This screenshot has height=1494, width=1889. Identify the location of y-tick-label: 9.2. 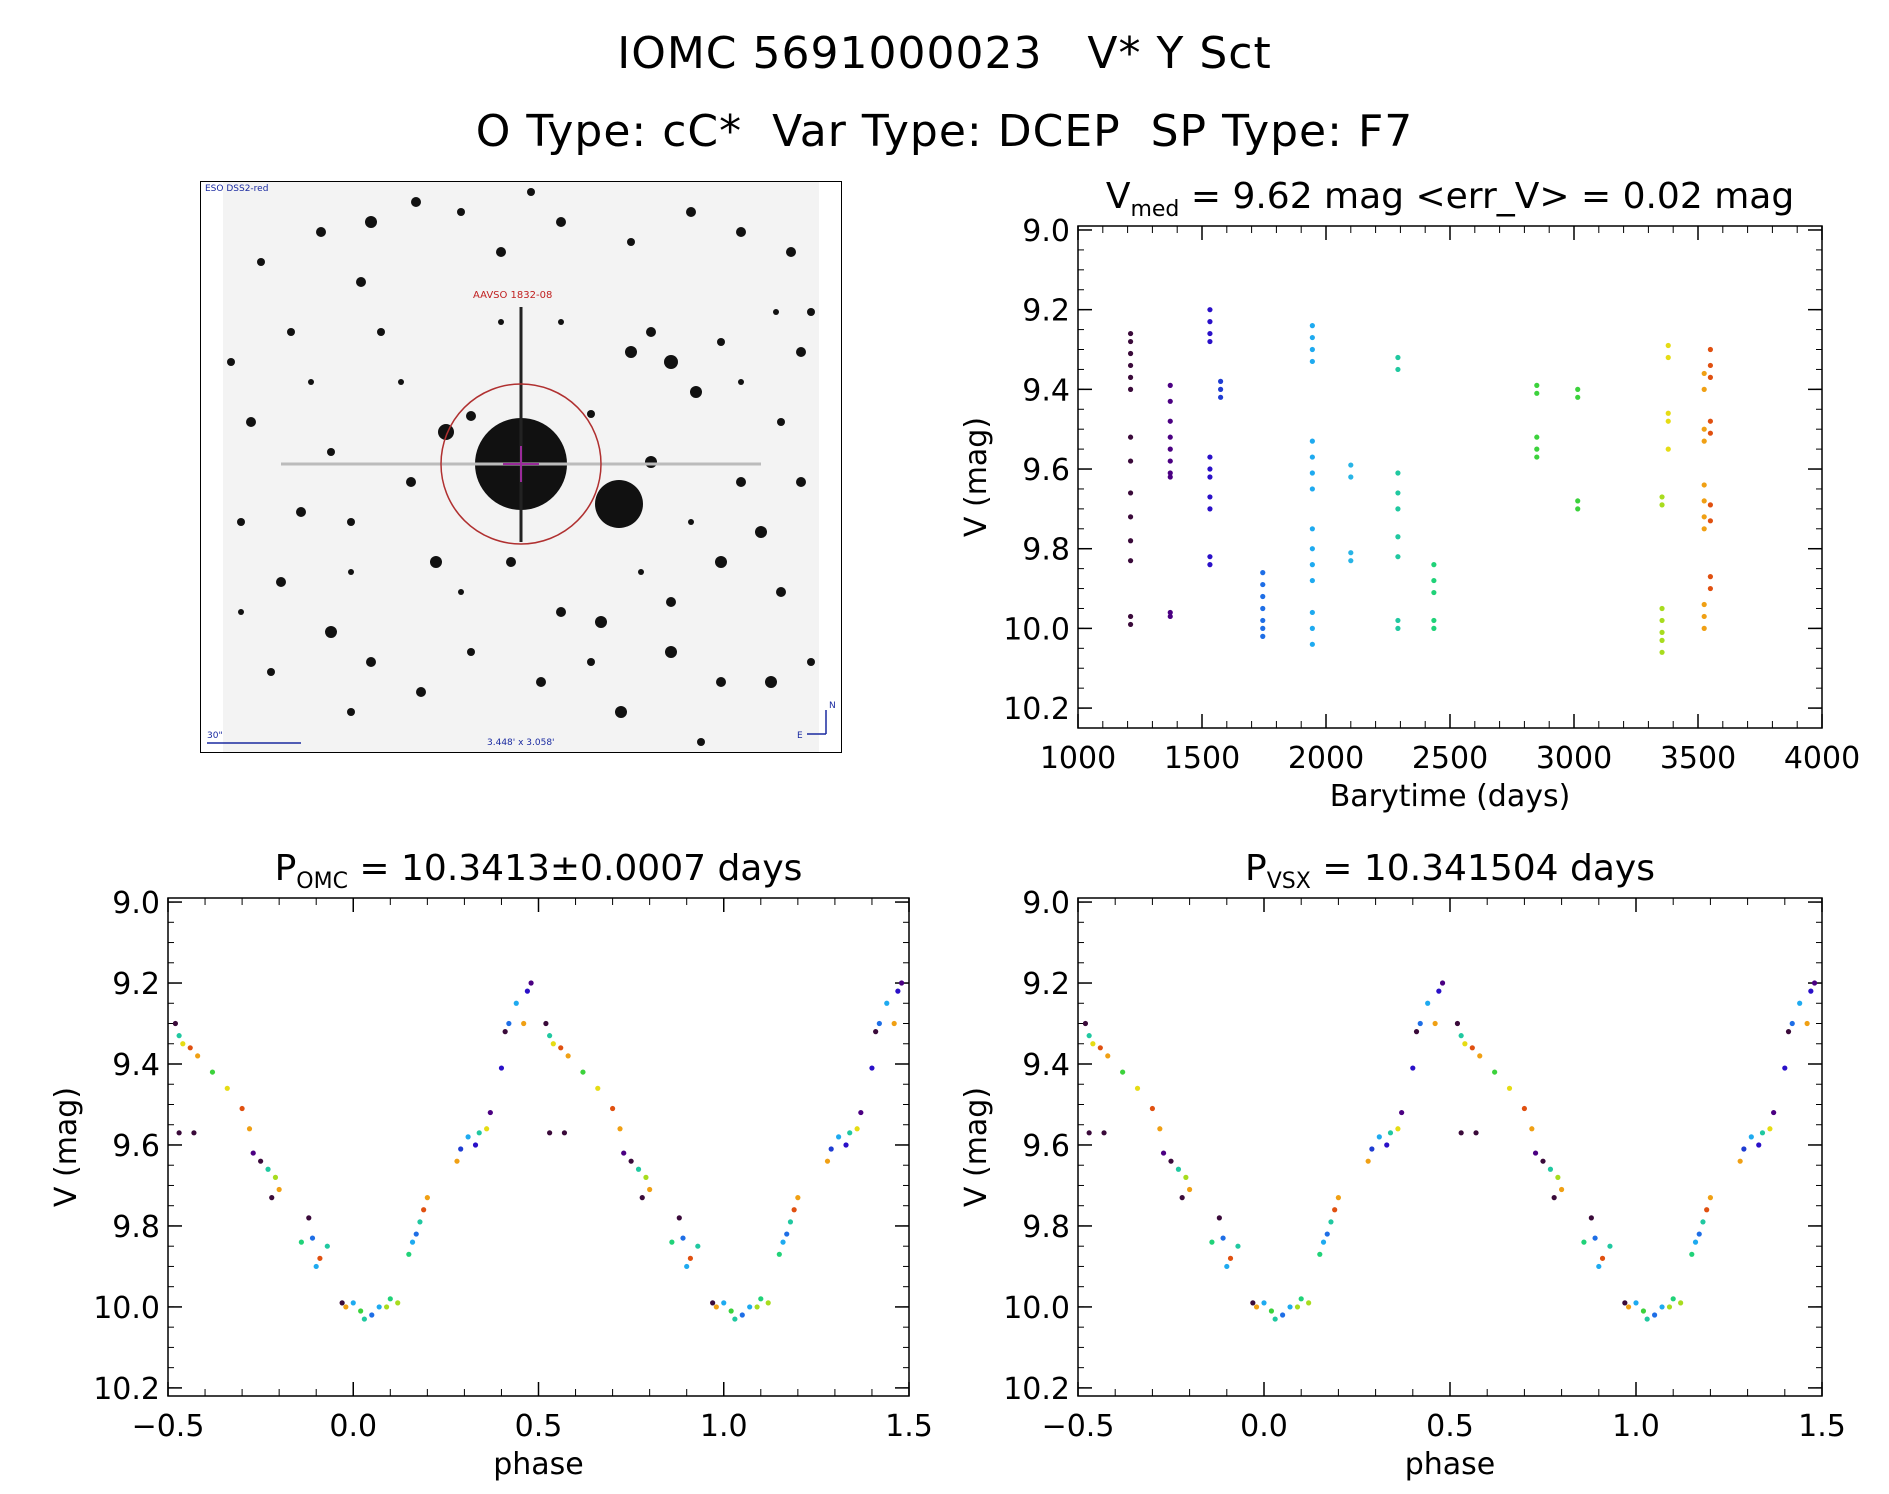
(136, 984).